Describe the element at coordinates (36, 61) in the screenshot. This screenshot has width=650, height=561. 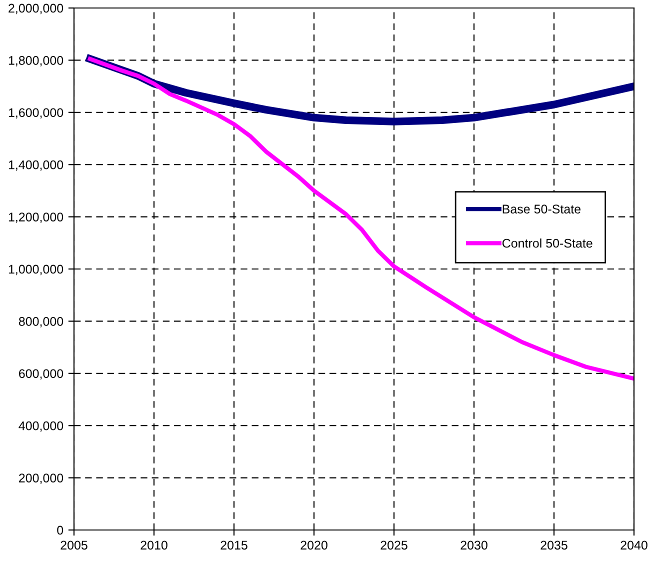
I see `y-tick-label: 1,800,000` at that location.